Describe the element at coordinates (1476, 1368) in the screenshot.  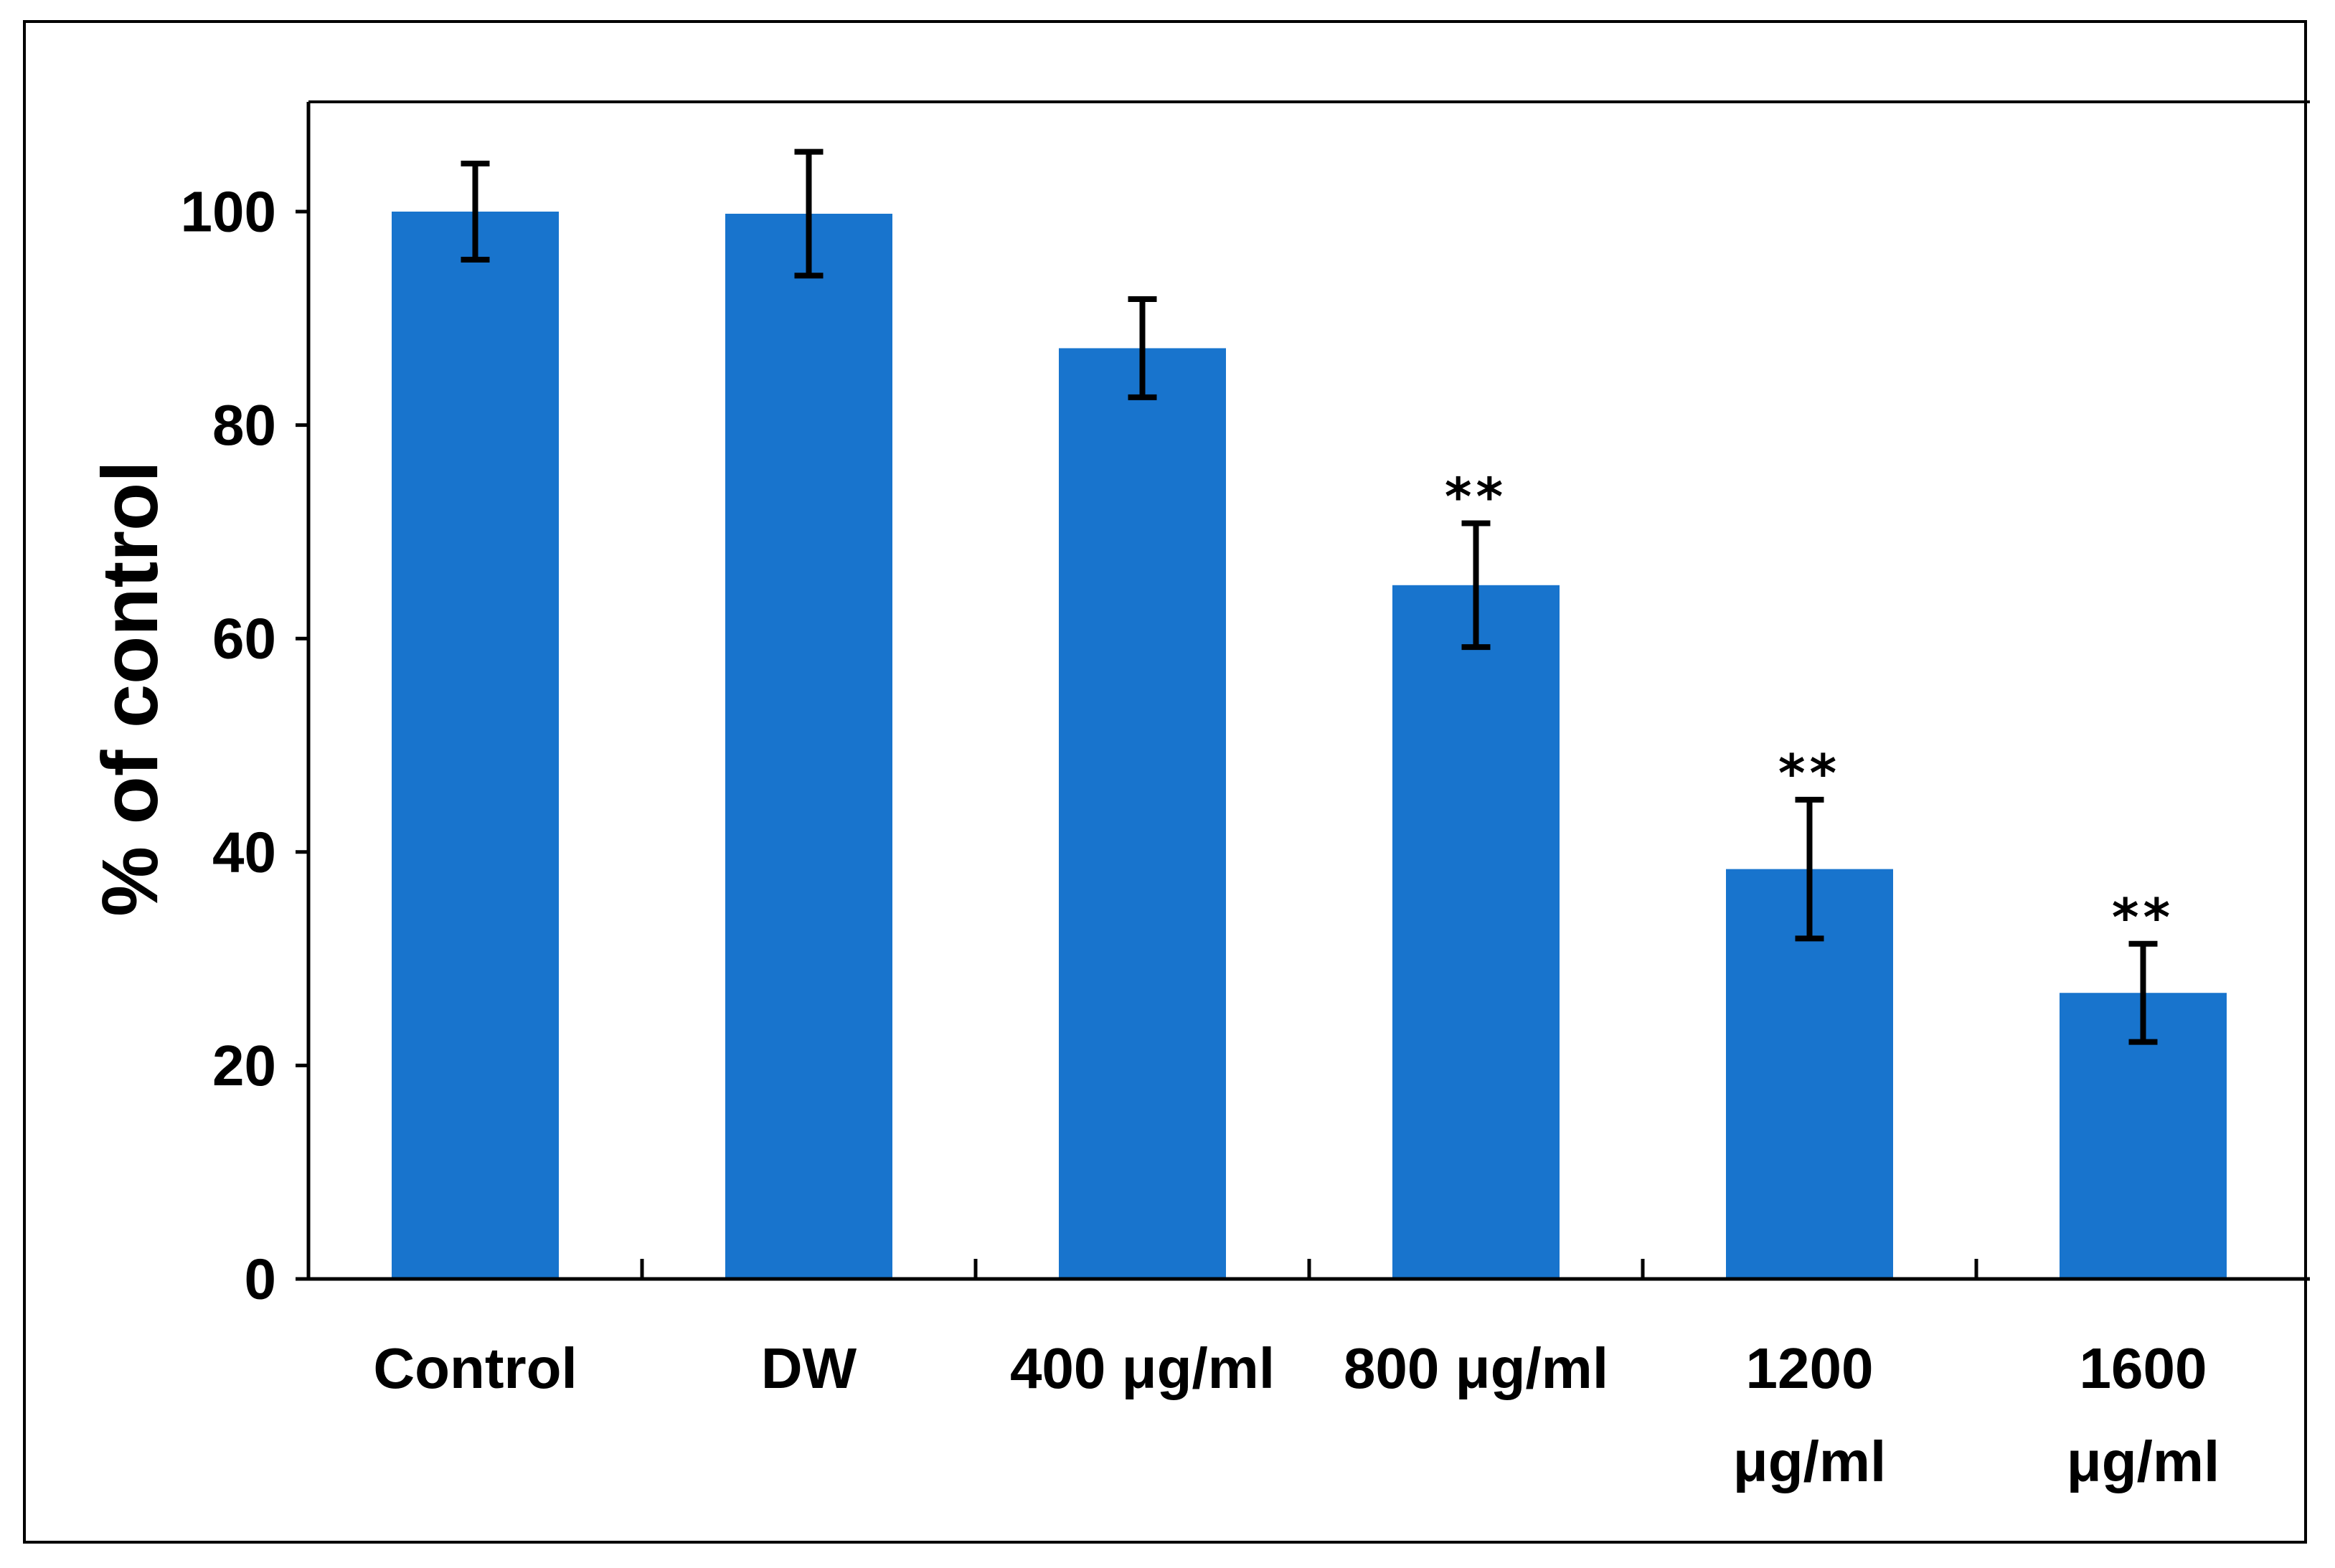
I see `x-label-3-line-0: 800 μg/ml` at that location.